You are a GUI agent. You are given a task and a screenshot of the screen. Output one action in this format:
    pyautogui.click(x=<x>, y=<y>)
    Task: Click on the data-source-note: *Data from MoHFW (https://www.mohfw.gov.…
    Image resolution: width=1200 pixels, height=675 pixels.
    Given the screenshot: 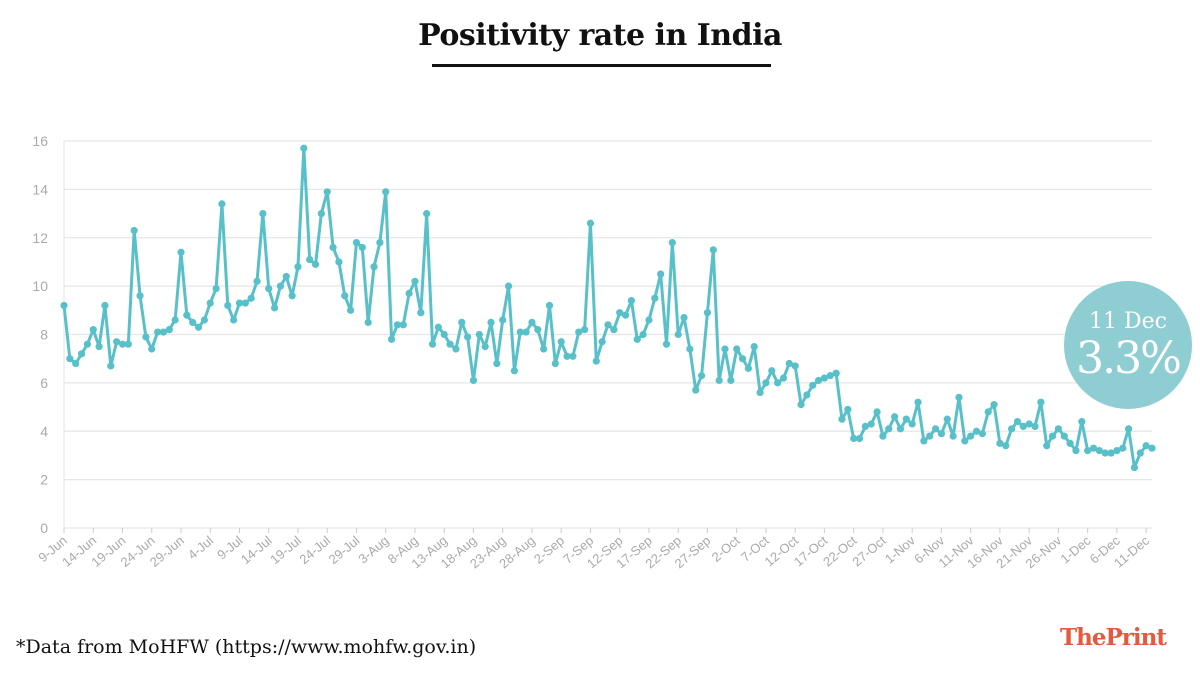 What is the action you would take?
    pyautogui.click(x=246, y=647)
    